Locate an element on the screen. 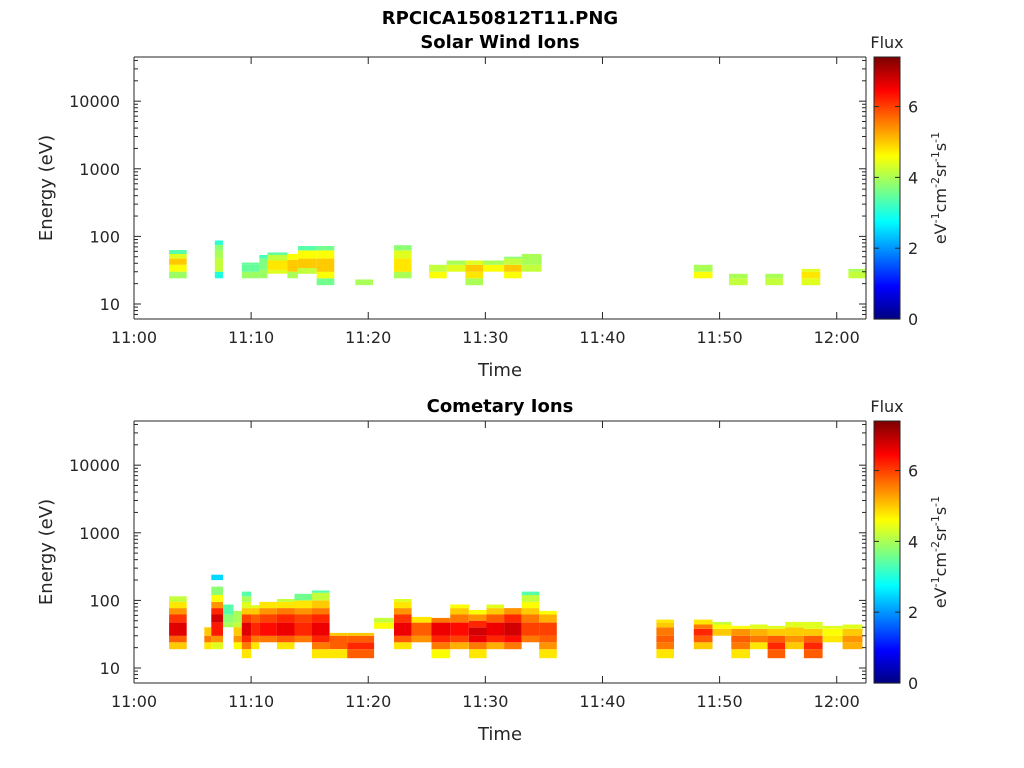  x-tick-label: 11:10 is located at coordinates (251, 337).